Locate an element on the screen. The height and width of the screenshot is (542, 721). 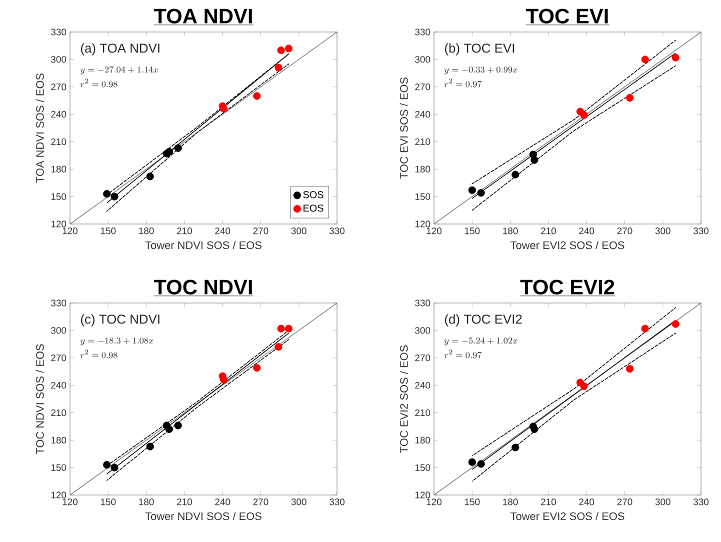
y-axis-title: TOC EVI SOS / EOS is located at coordinates (404, 128).